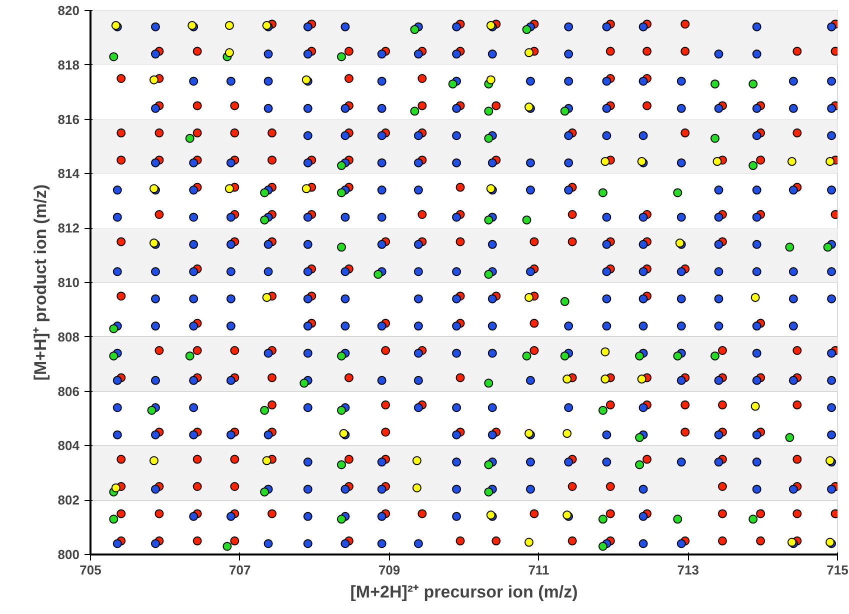  I want to click on y-tick-label: 818, so click(69, 64).